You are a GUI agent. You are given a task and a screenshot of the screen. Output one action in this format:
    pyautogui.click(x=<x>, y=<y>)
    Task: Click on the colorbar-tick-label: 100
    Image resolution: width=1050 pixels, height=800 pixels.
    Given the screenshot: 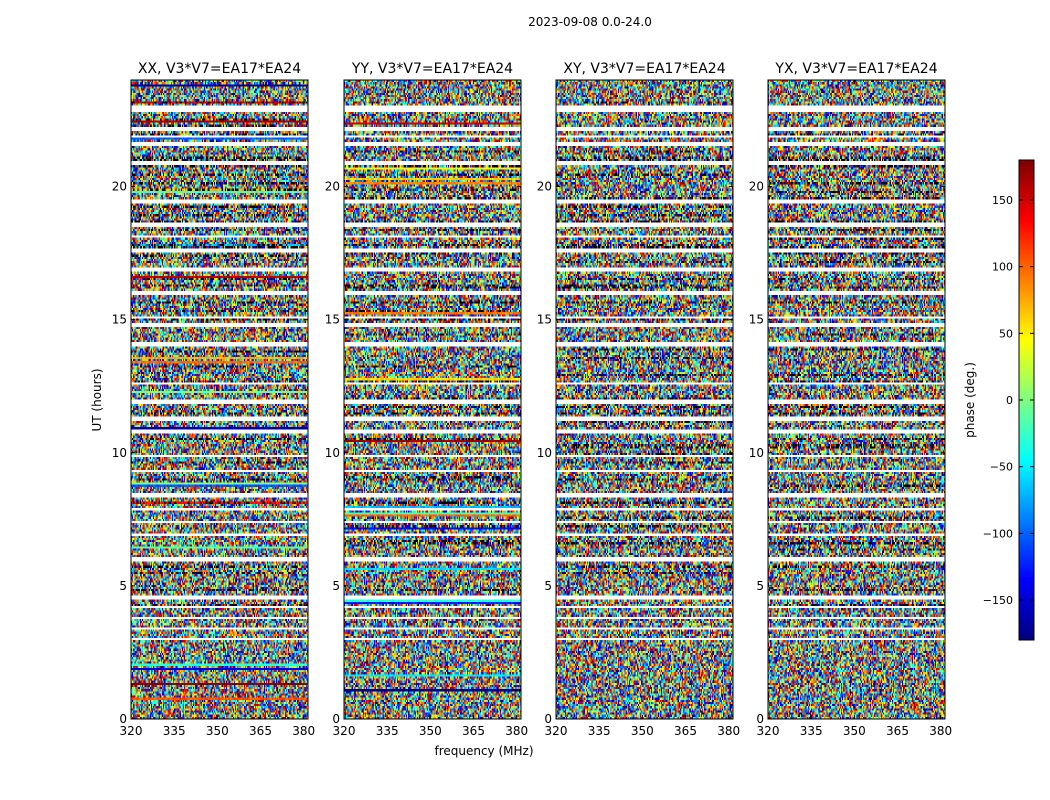 What is the action you would take?
    pyautogui.click(x=1002, y=267)
    